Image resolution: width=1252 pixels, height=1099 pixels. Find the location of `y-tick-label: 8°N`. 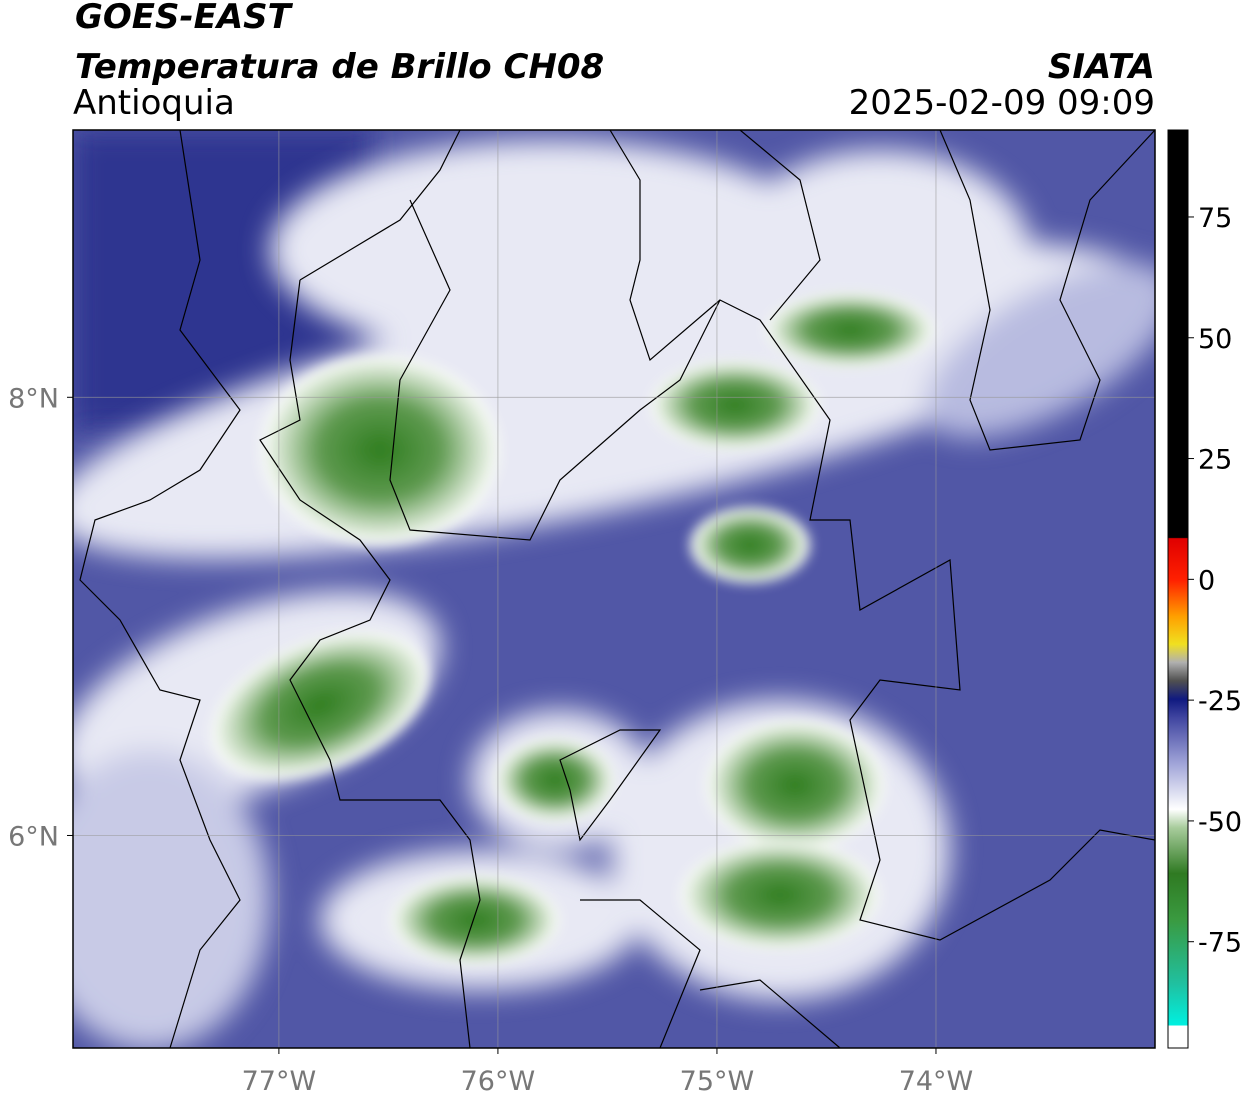

y-tick-label: 8°N is located at coordinates (33, 398).